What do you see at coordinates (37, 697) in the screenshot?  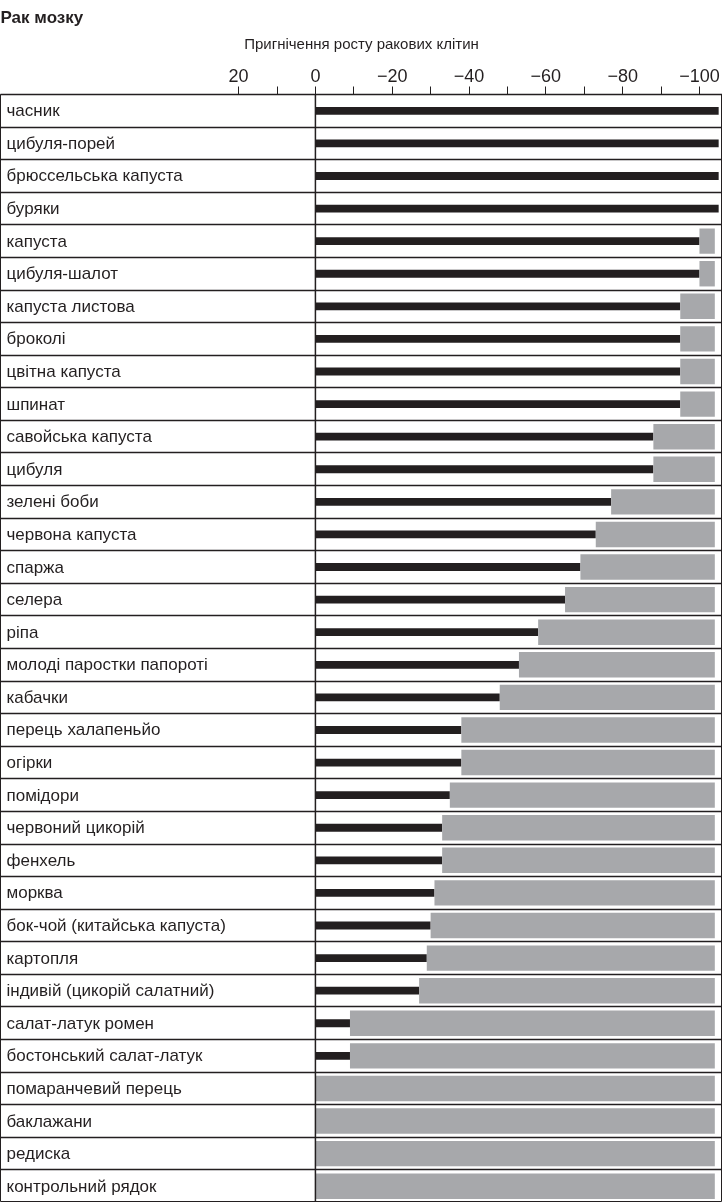 I see `y-tick-label: кабачки` at bounding box center [37, 697].